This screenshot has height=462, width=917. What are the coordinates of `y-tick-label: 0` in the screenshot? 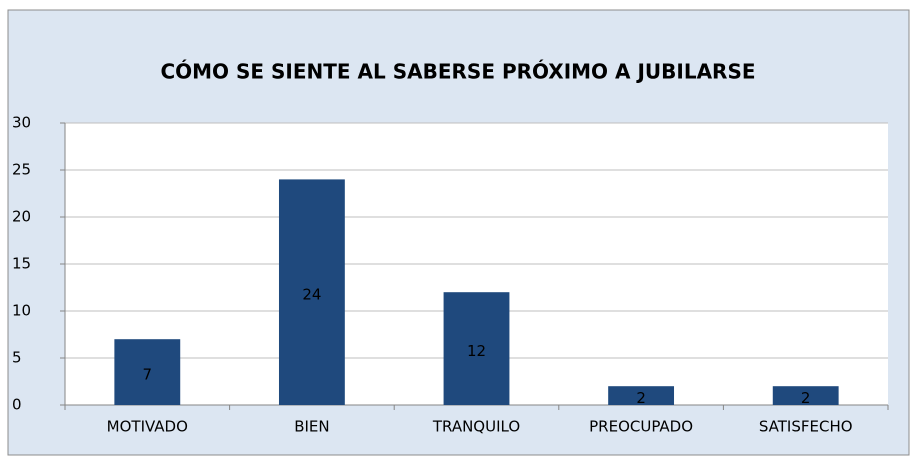 It's located at (17, 405).